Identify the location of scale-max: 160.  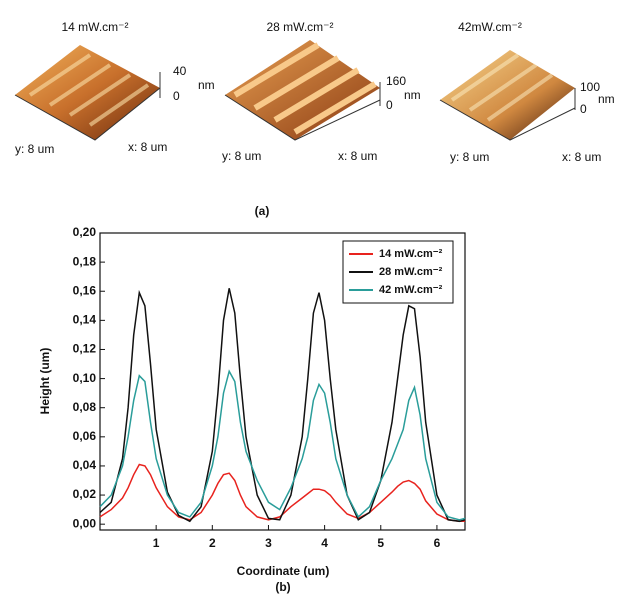
(396, 81).